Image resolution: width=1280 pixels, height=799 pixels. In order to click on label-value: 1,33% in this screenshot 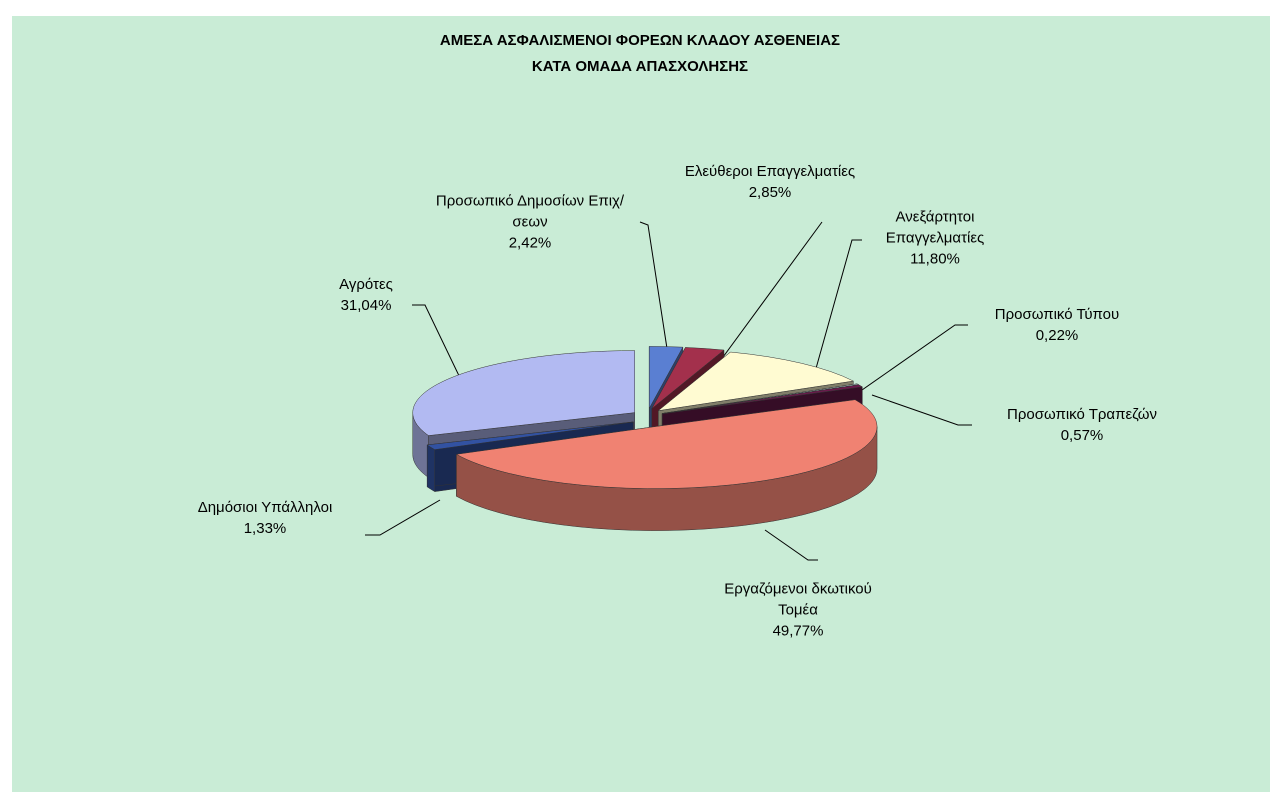, I will do `click(265, 528)`.